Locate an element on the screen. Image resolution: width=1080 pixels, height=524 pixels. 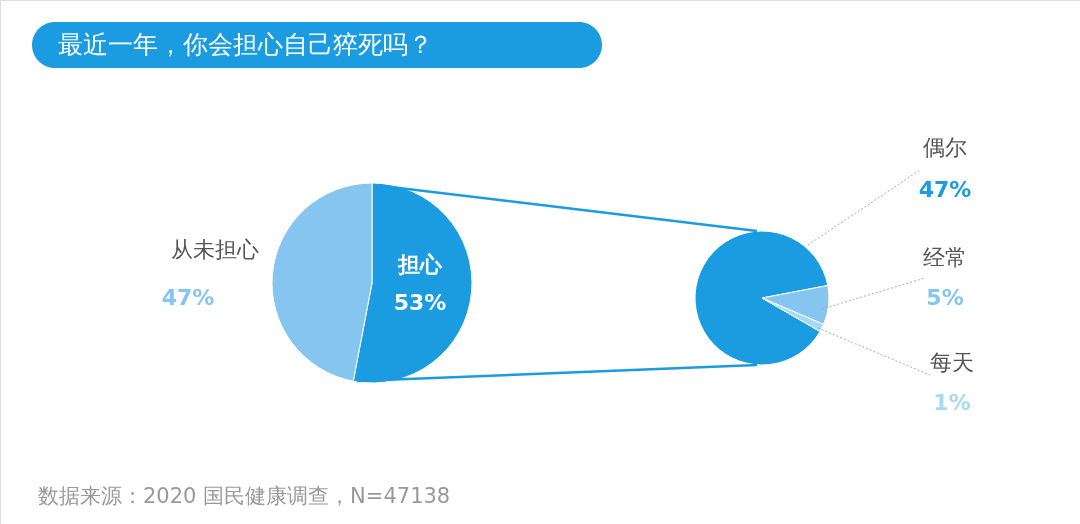
slice-label: 从未担心 is located at coordinates (215, 249).